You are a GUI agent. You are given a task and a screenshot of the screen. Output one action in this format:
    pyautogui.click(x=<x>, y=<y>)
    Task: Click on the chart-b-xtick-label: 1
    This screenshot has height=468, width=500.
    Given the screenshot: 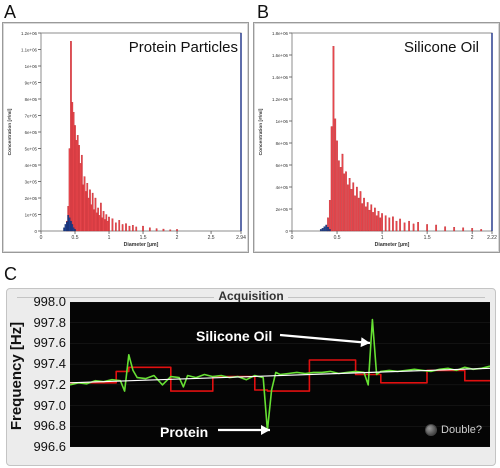 What is the action you would take?
    pyautogui.click(x=382, y=238)
    